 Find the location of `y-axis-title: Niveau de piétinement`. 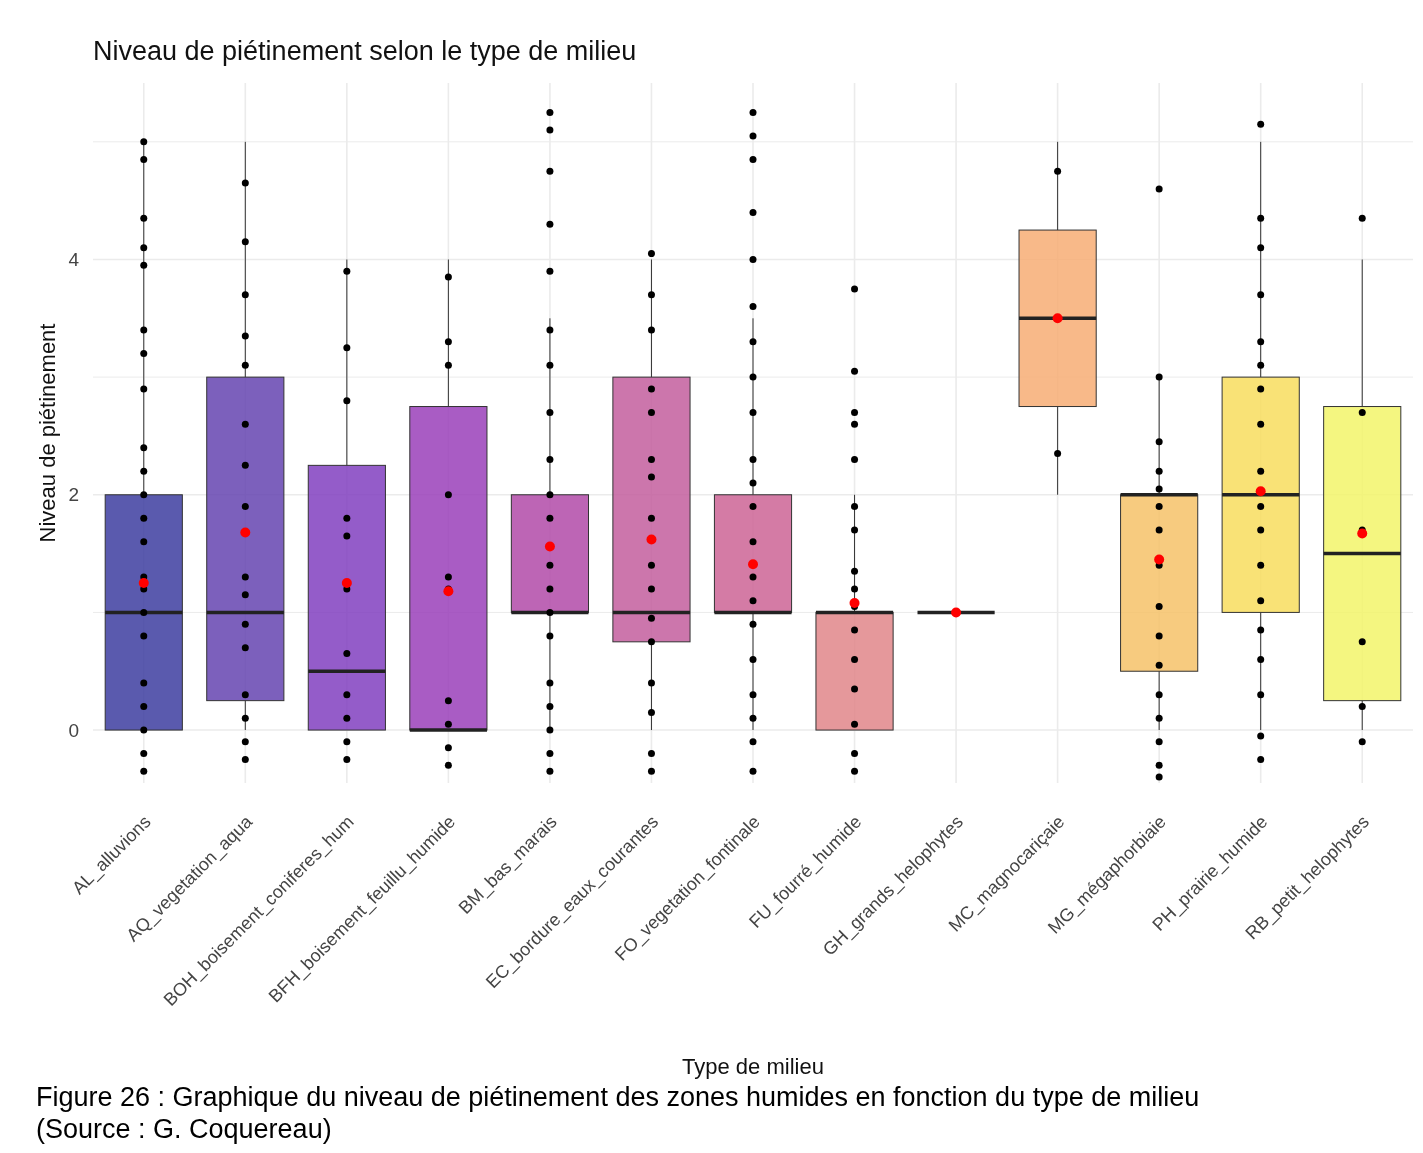

y-axis-title: Niveau de piétinement is located at coordinates (47, 433).